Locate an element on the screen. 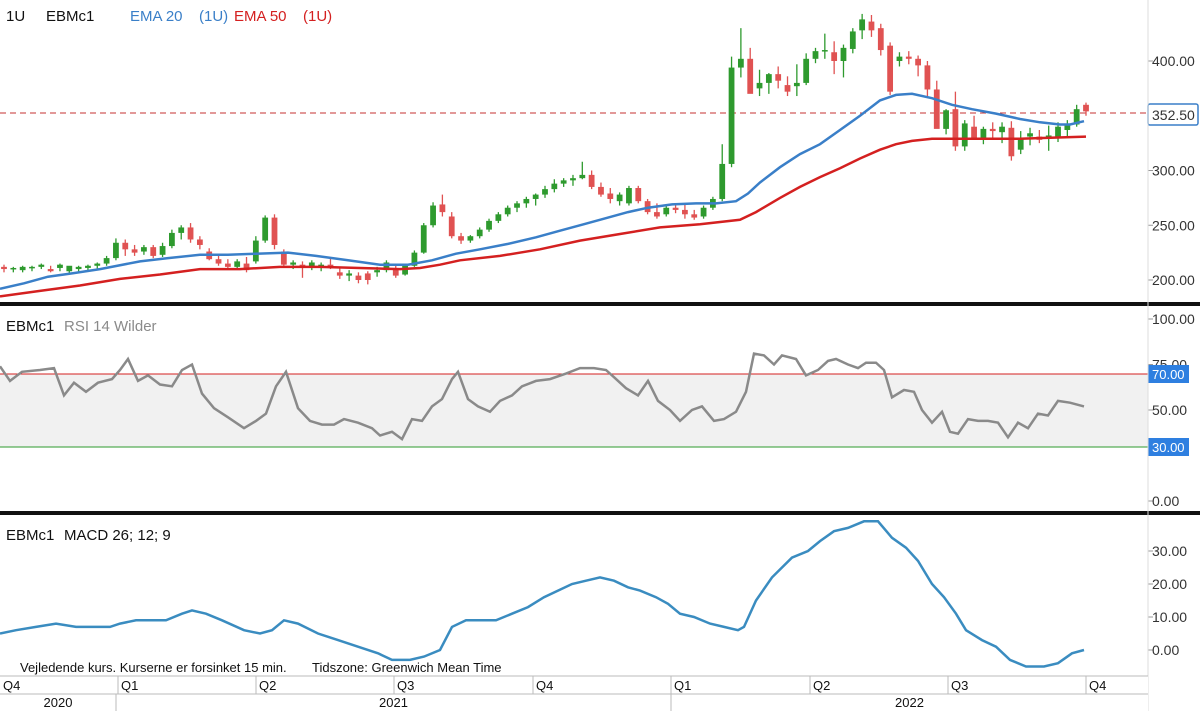  quarter-labels: Q4 Q1 Q2 Q3 Q4 Q1 Q2 Q3 Q4 is located at coordinates (554, 685).